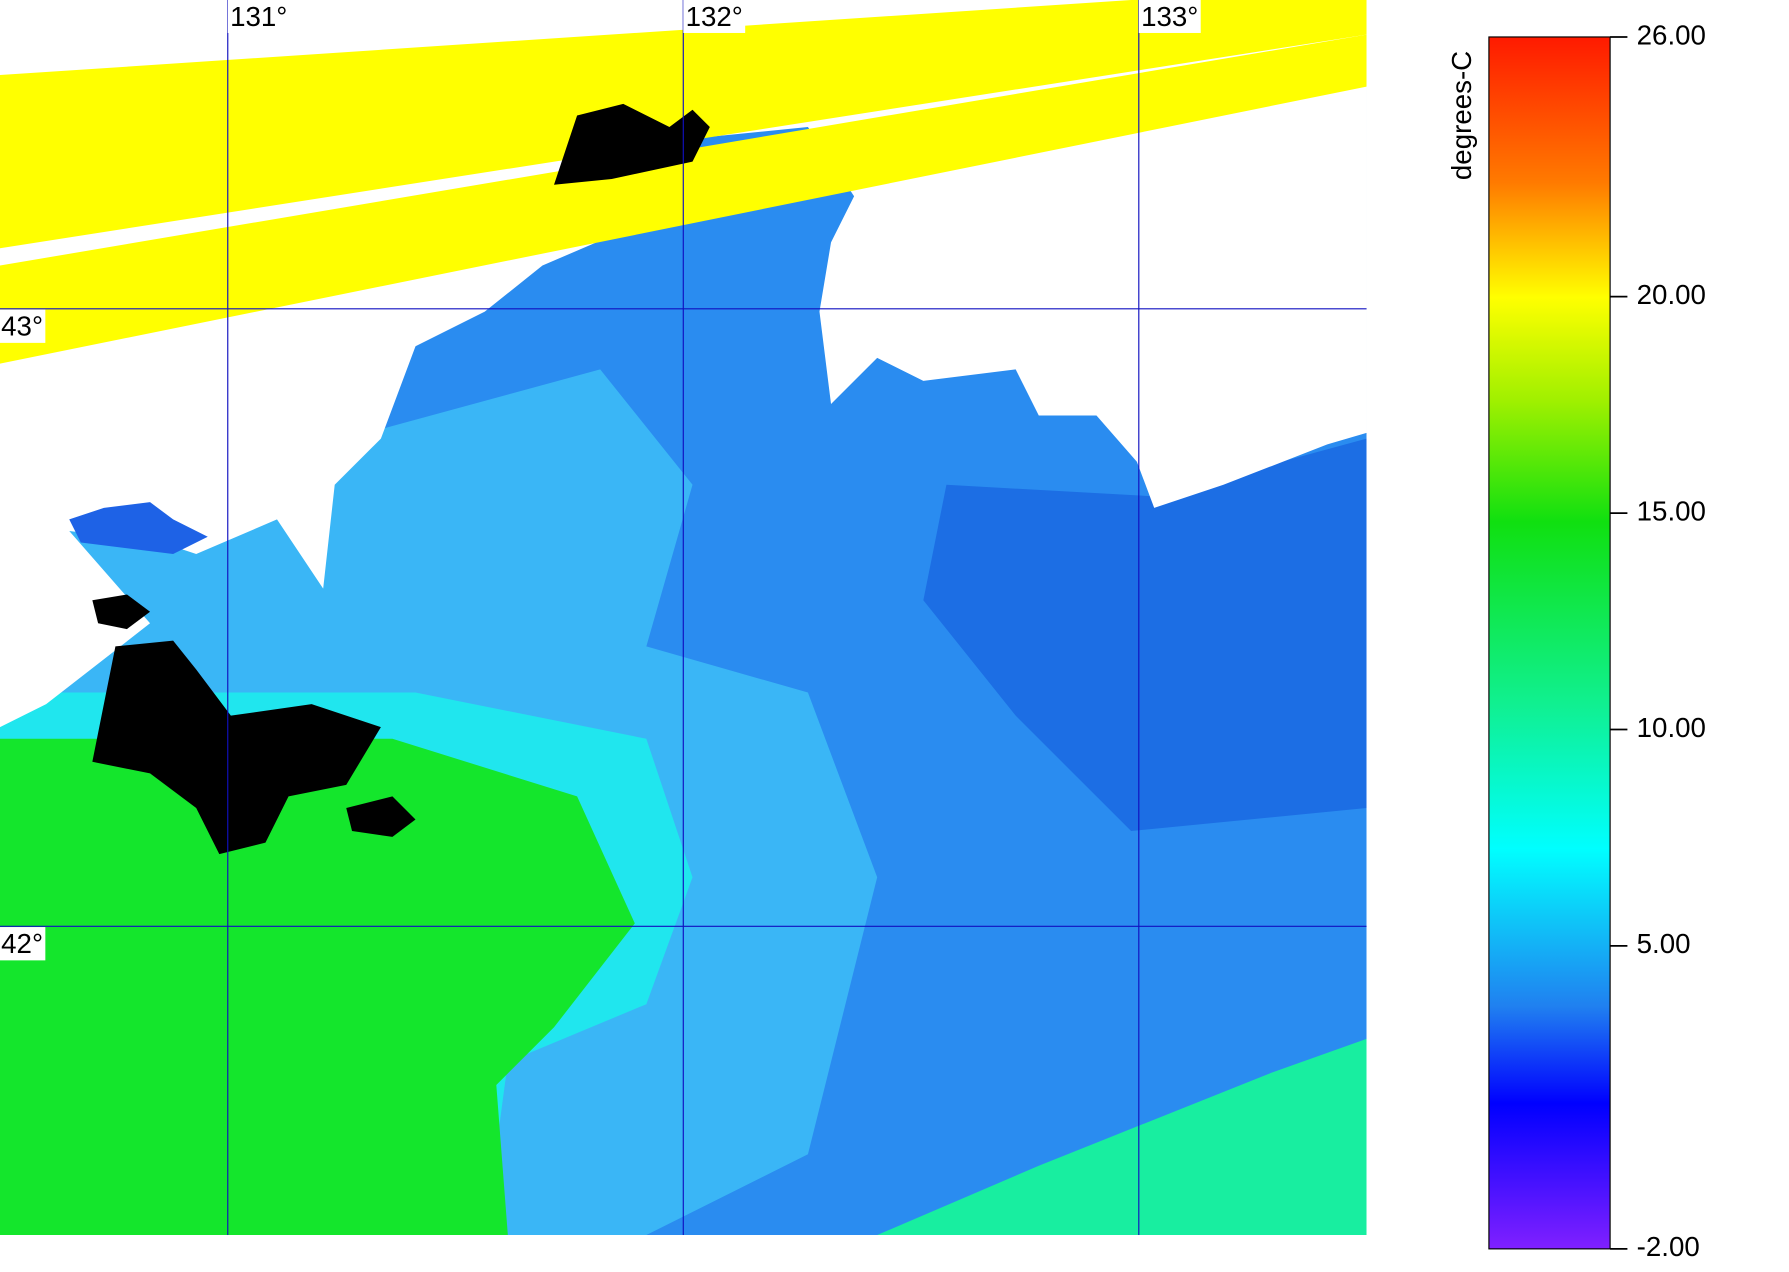  Describe the element at coordinates (1664, 943) in the screenshot. I see `colorbar-tick-label: 5.00` at that location.